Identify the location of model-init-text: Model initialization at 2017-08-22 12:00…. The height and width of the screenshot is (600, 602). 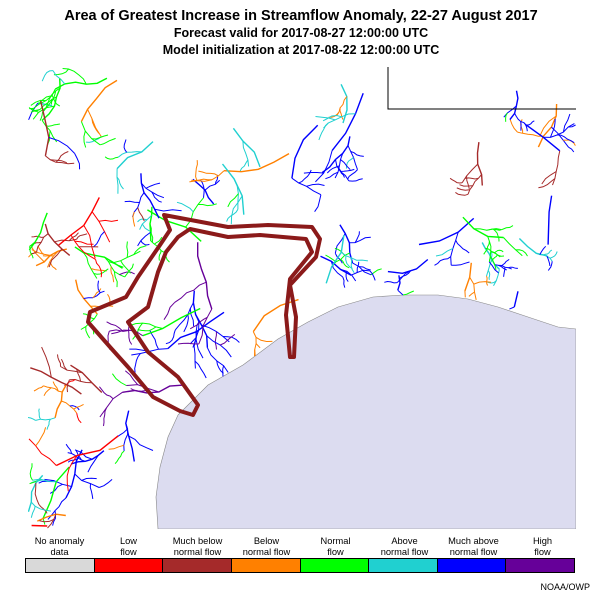
(301, 50).